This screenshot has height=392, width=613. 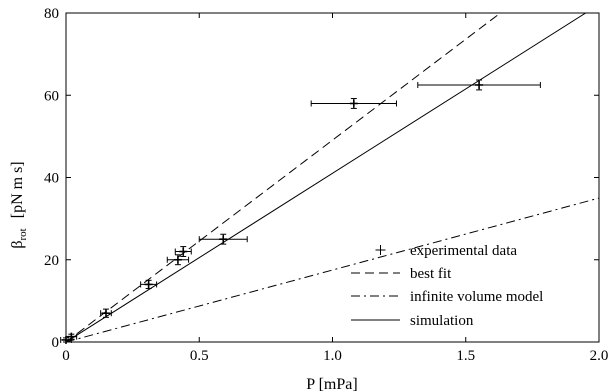 I want to click on legend-item-best-fit: best fit, so click(x=401, y=274).